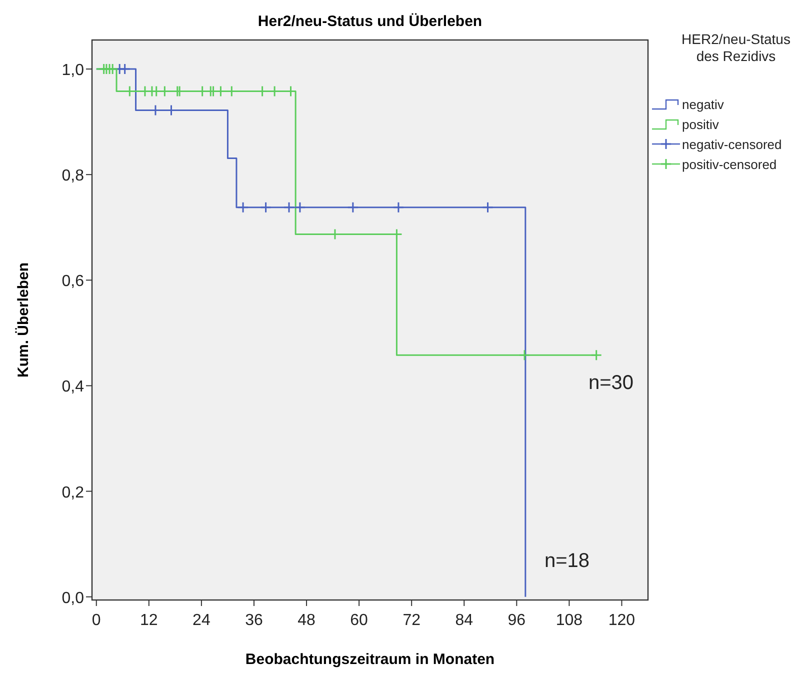  What do you see at coordinates (703, 104) in the screenshot?
I see `legend-label: negativ` at bounding box center [703, 104].